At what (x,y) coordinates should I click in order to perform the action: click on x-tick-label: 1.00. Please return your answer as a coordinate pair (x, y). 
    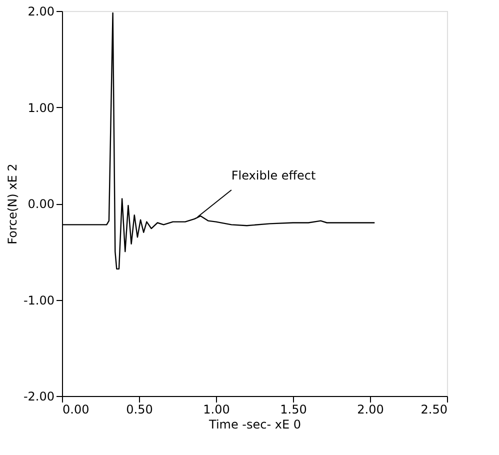
    Looking at the image, I should click on (216, 409).